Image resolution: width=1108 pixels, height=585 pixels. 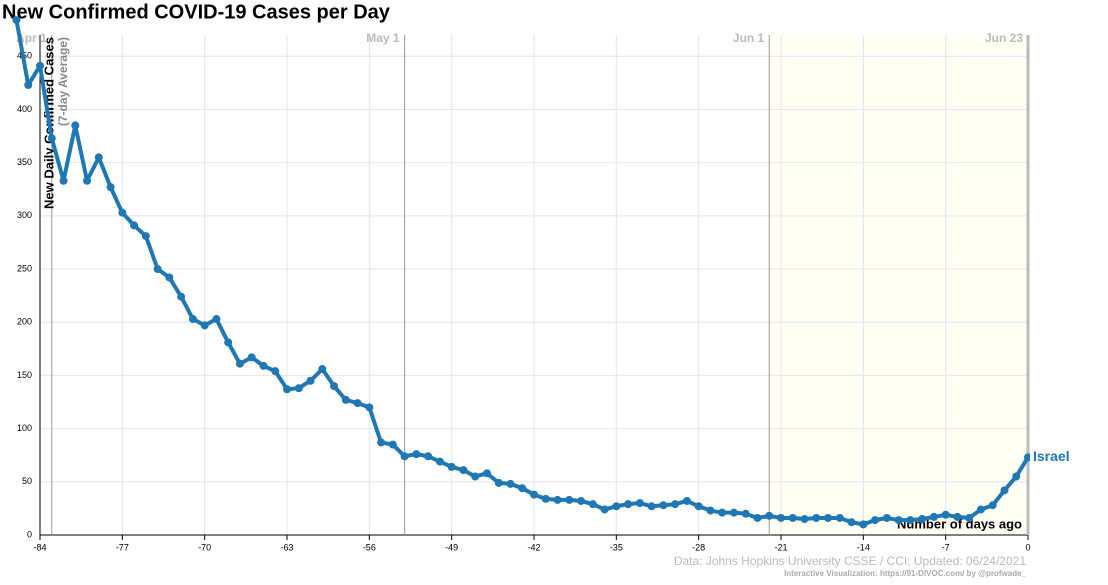 What do you see at coordinates (24, 162) in the screenshot?
I see `y-tick-label: 350` at bounding box center [24, 162].